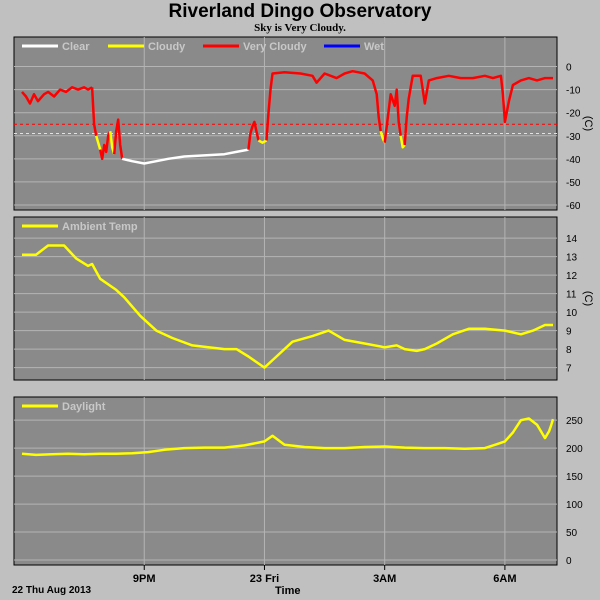  I want to click on y-tick-label: 9, so click(569, 332).